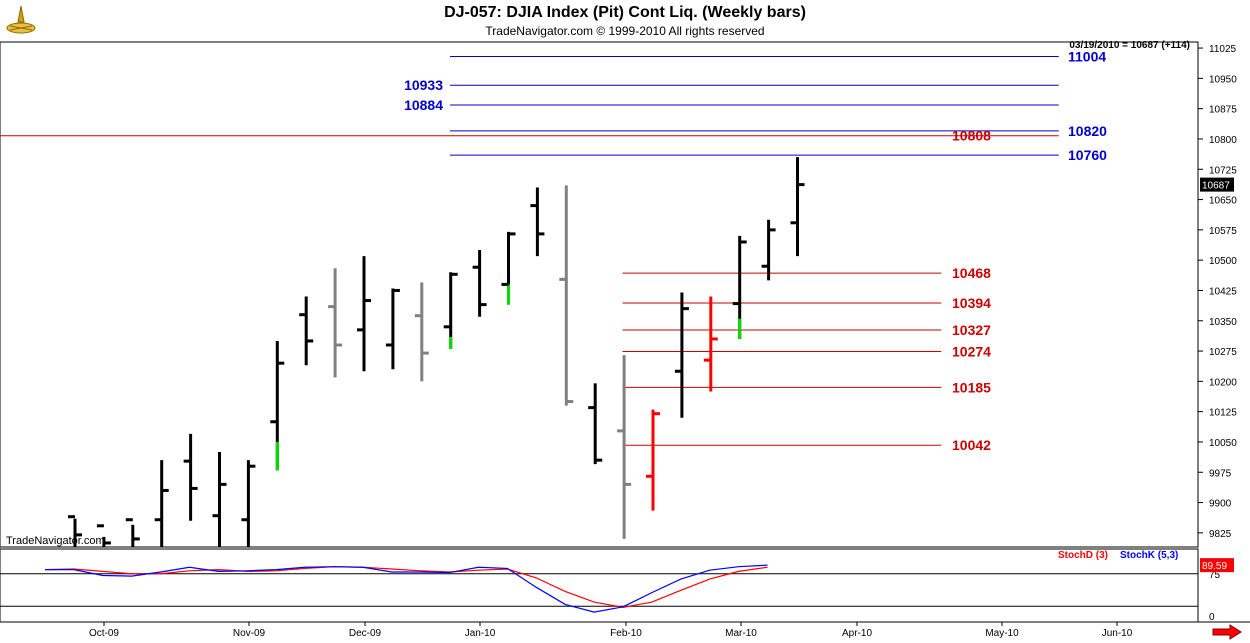 The height and width of the screenshot is (643, 1250). What do you see at coordinates (1149, 555) in the screenshot?
I see `stoch-k-legend: StochK (5,3)` at bounding box center [1149, 555].